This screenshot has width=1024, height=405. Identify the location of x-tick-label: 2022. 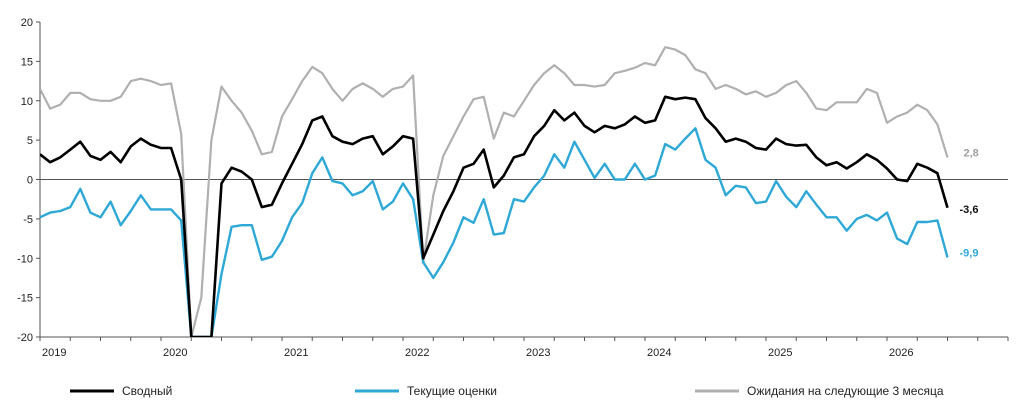
(417, 353).